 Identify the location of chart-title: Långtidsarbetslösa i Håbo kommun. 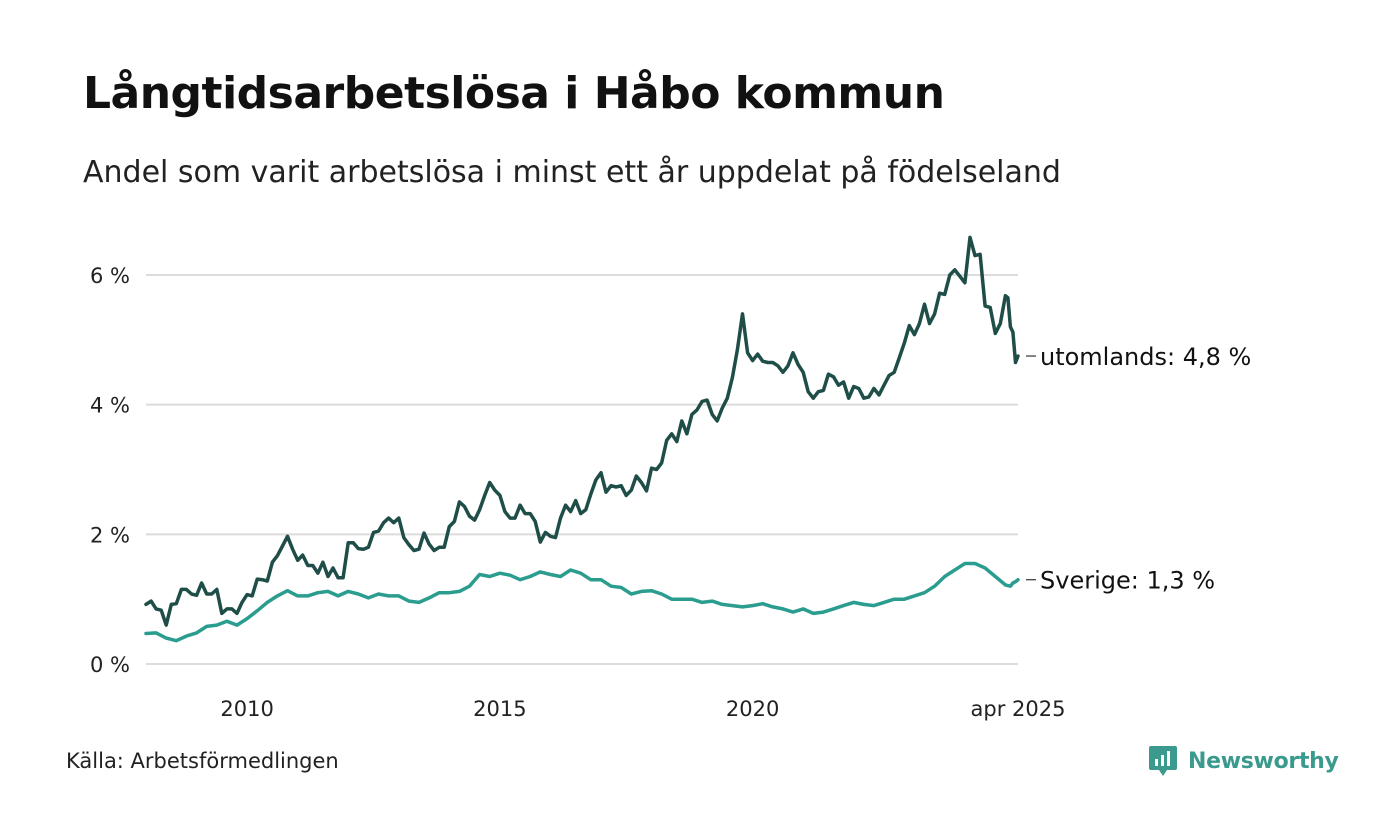
(514, 93).